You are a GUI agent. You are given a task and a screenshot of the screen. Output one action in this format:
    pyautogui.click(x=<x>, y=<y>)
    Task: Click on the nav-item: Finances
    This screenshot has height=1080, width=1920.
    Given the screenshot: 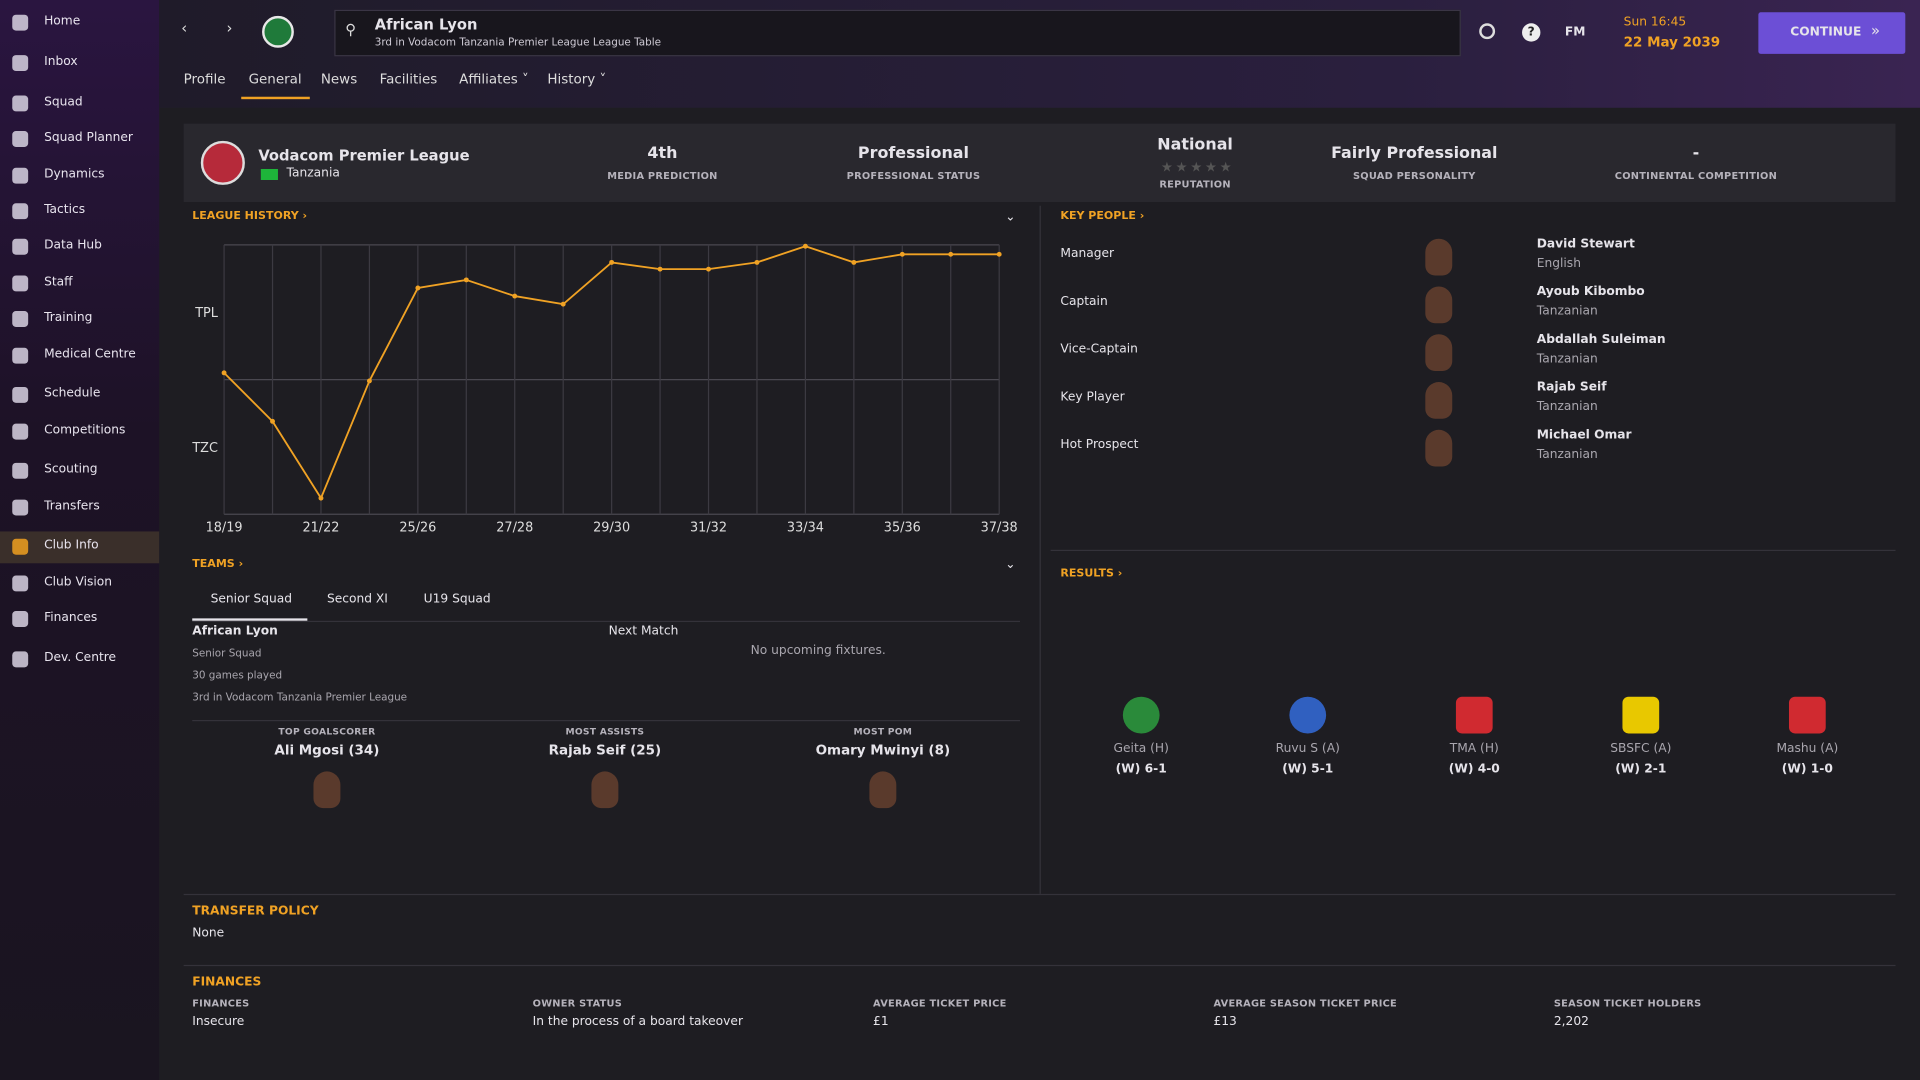 What is the action you would take?
    pyautogui.click(x=79, y=620)
    